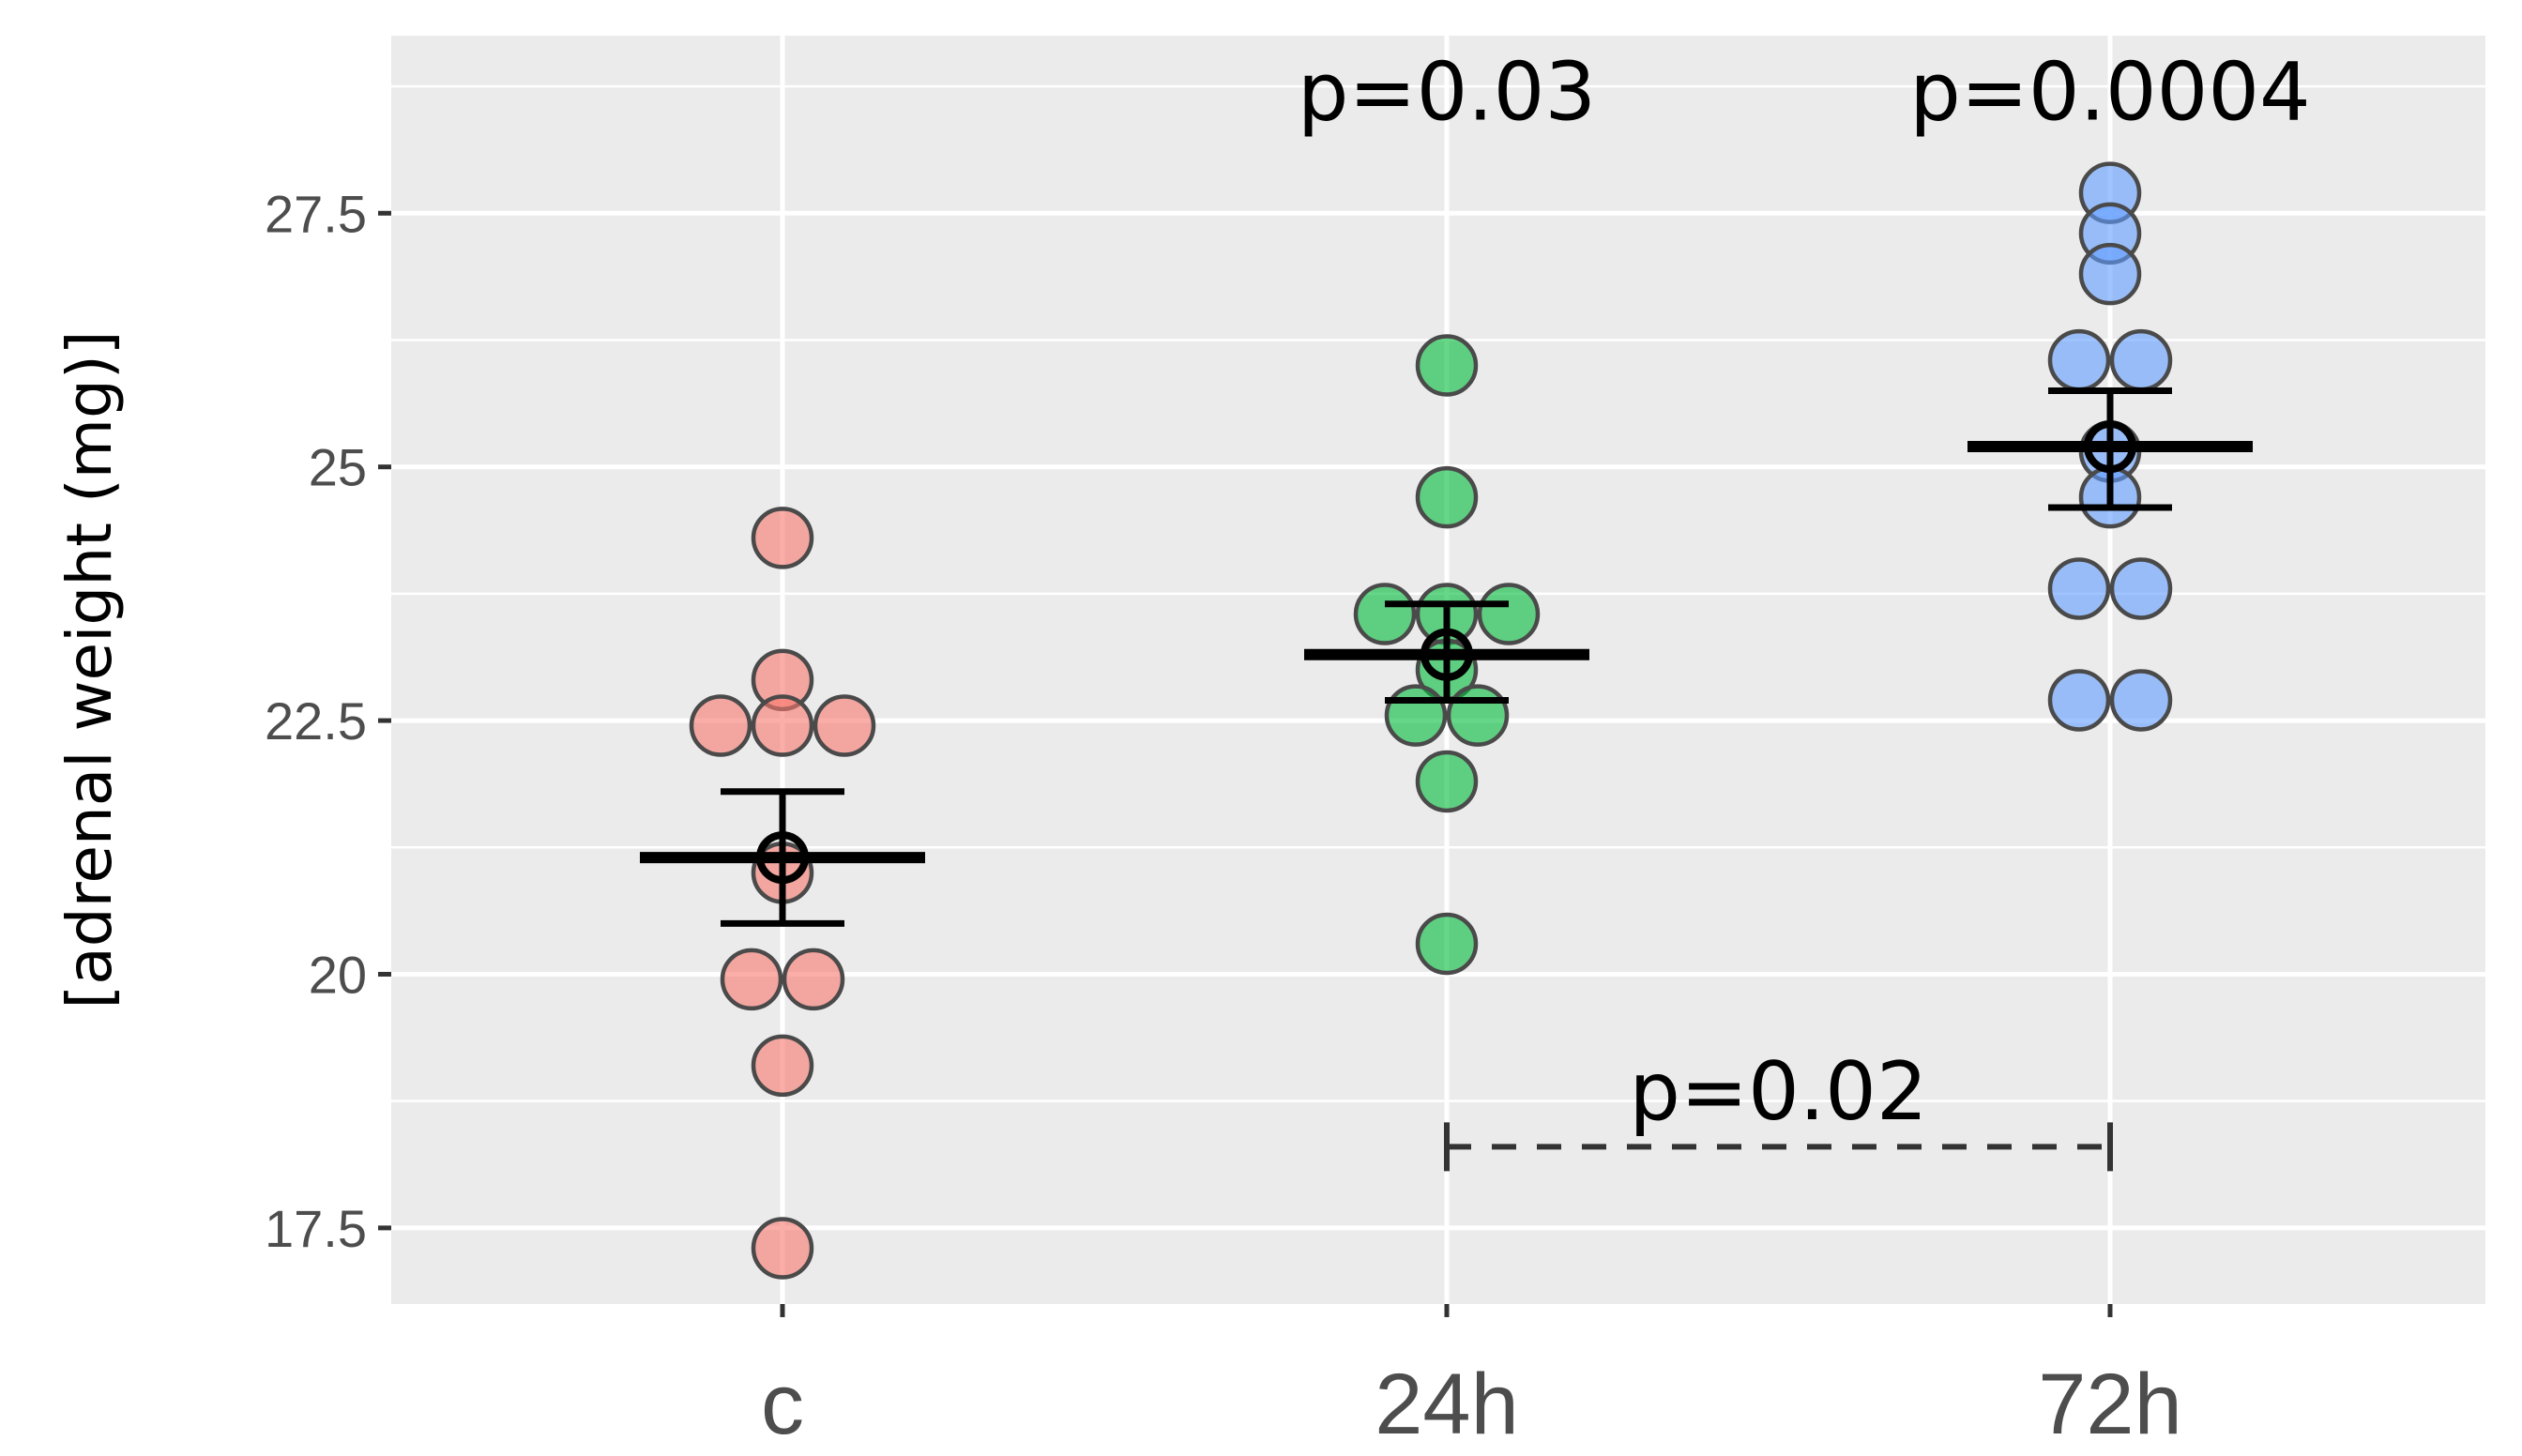 The height and width of the screenshot is (1456, 2522). What do you see at coordinates (89, 670) in the screenshot?
I see `y-axis-title: [adrenal weight (mg)]` at bounding box center [89, 670].